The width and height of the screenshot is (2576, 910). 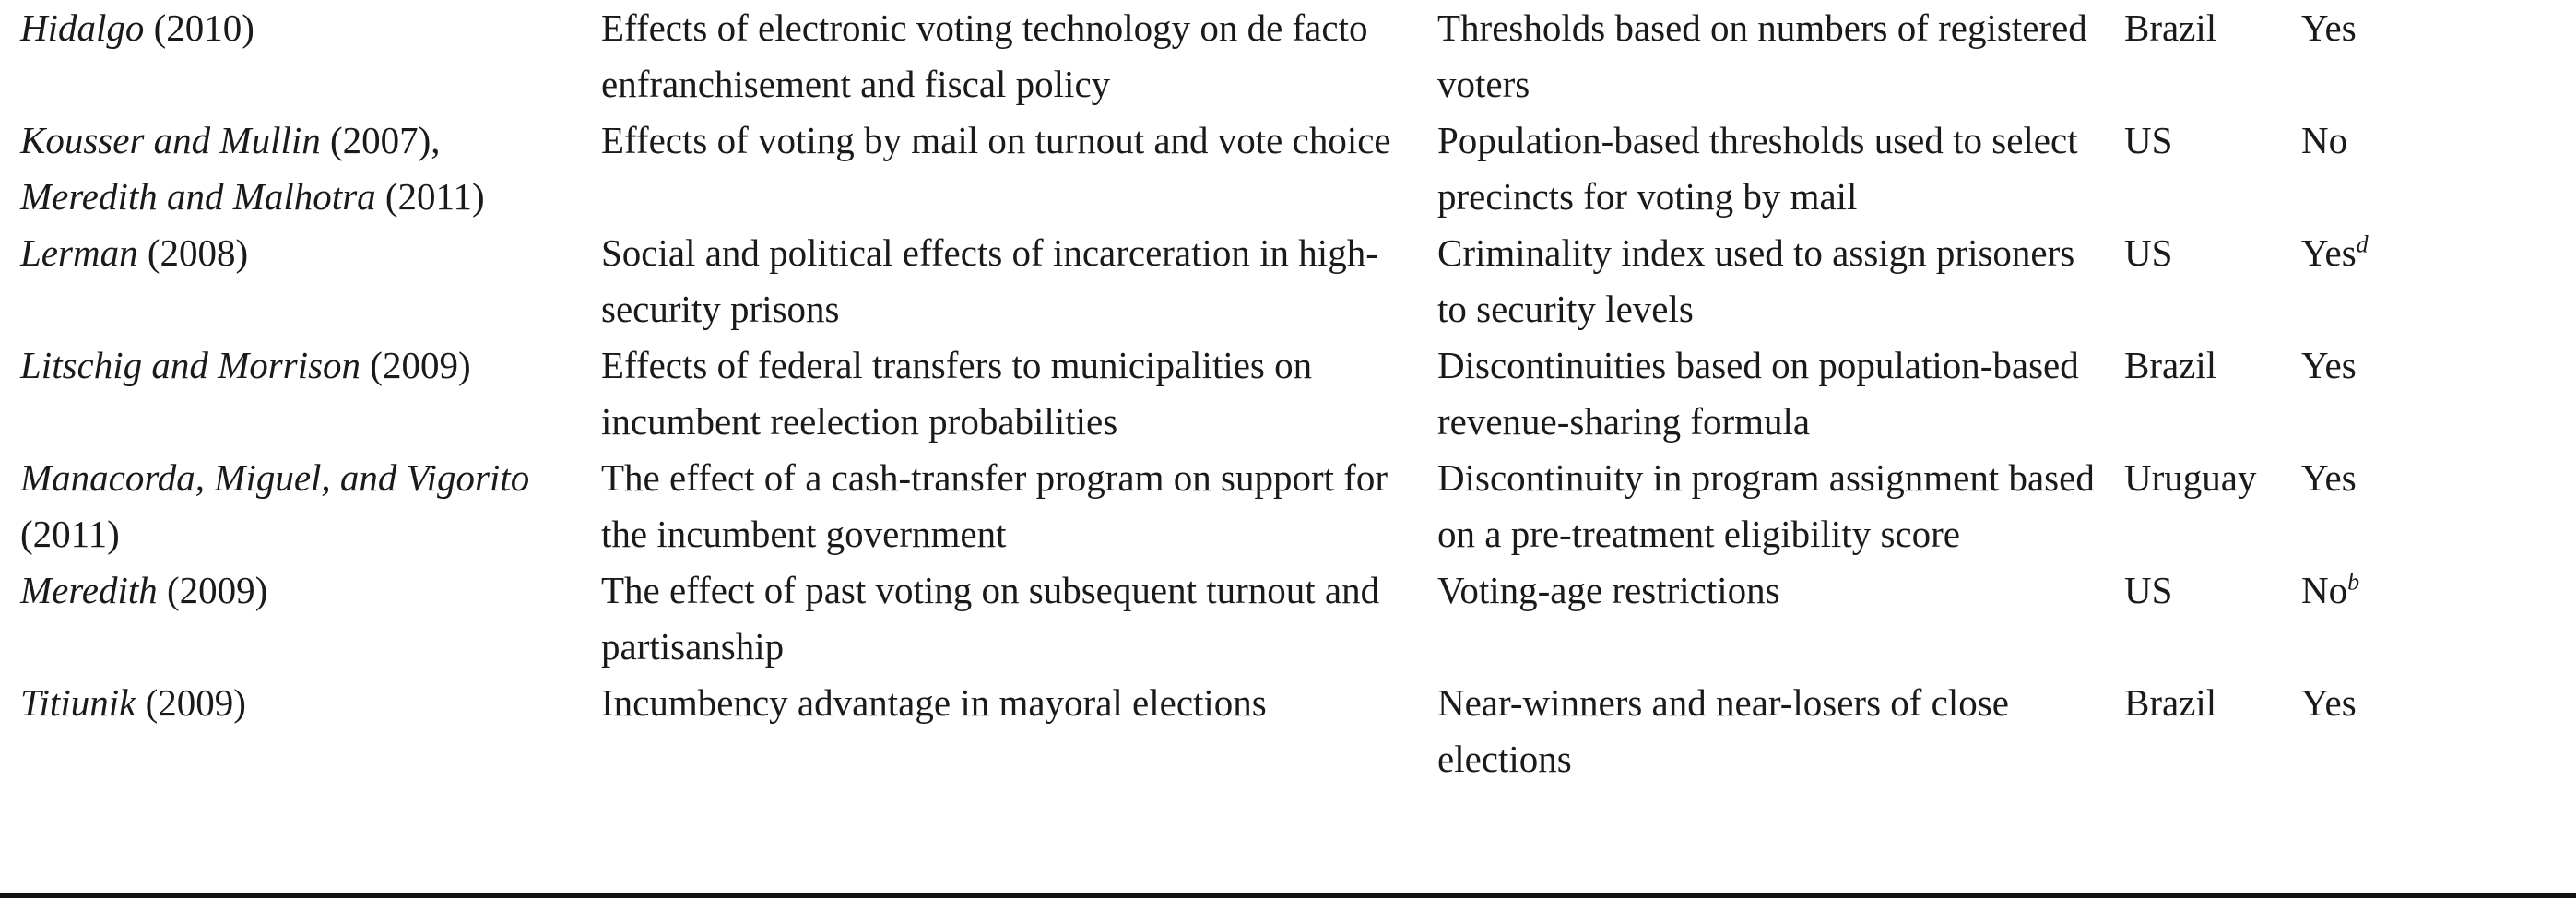 I want to click on footnote-marker: d, so click(x=2362, y=244).